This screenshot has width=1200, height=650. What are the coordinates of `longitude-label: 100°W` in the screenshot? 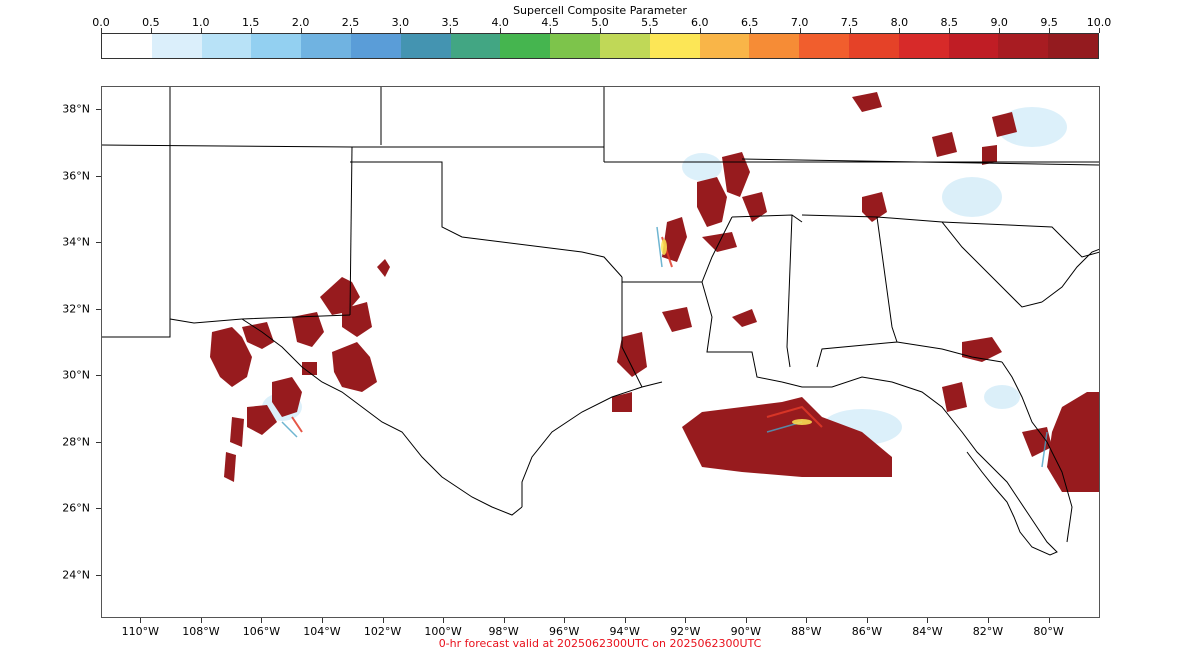 It's located at (443, 631).